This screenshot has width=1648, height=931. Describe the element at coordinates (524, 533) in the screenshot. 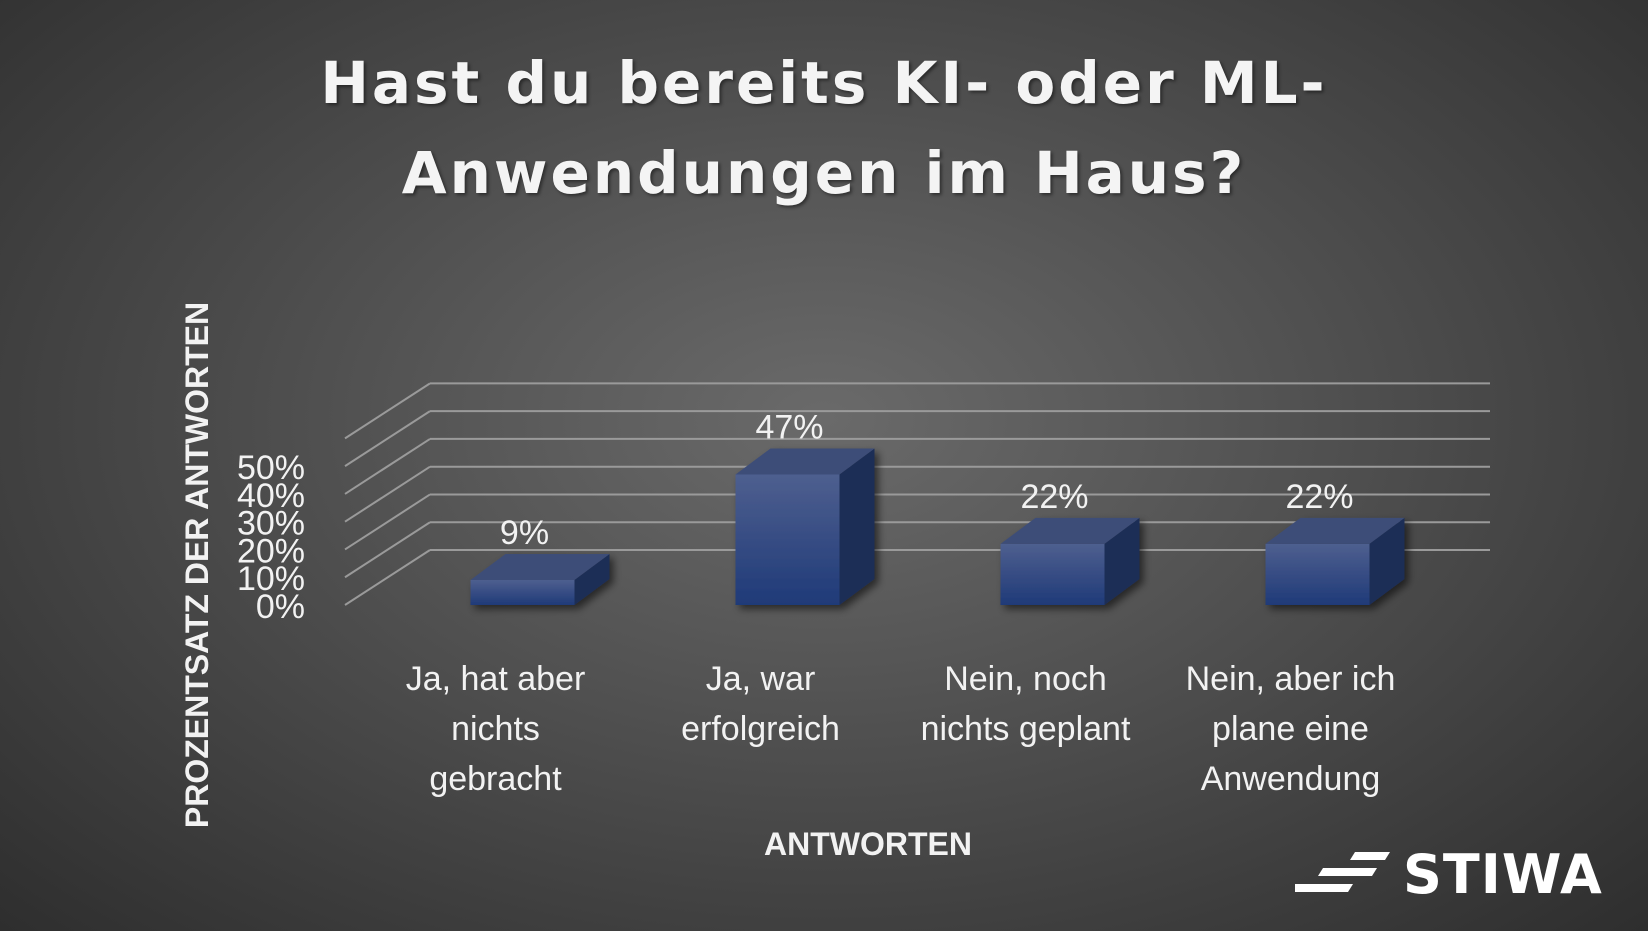

I see `data-label: 9%` at that location.